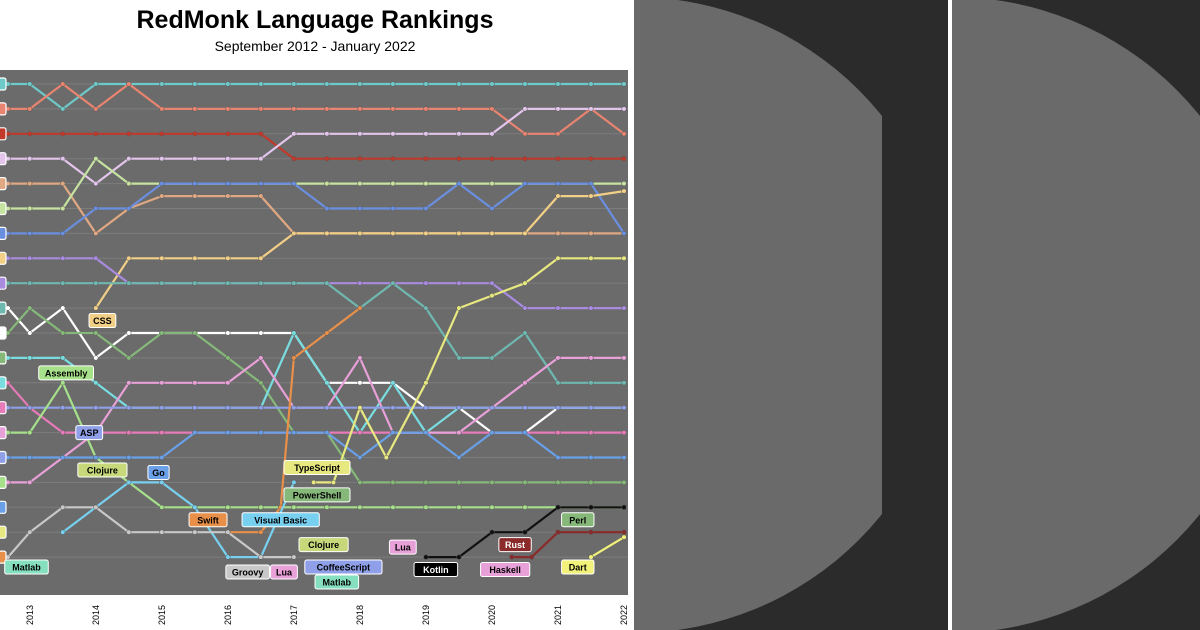  I want to click on annotation-text: Dart, so click(578, 568).